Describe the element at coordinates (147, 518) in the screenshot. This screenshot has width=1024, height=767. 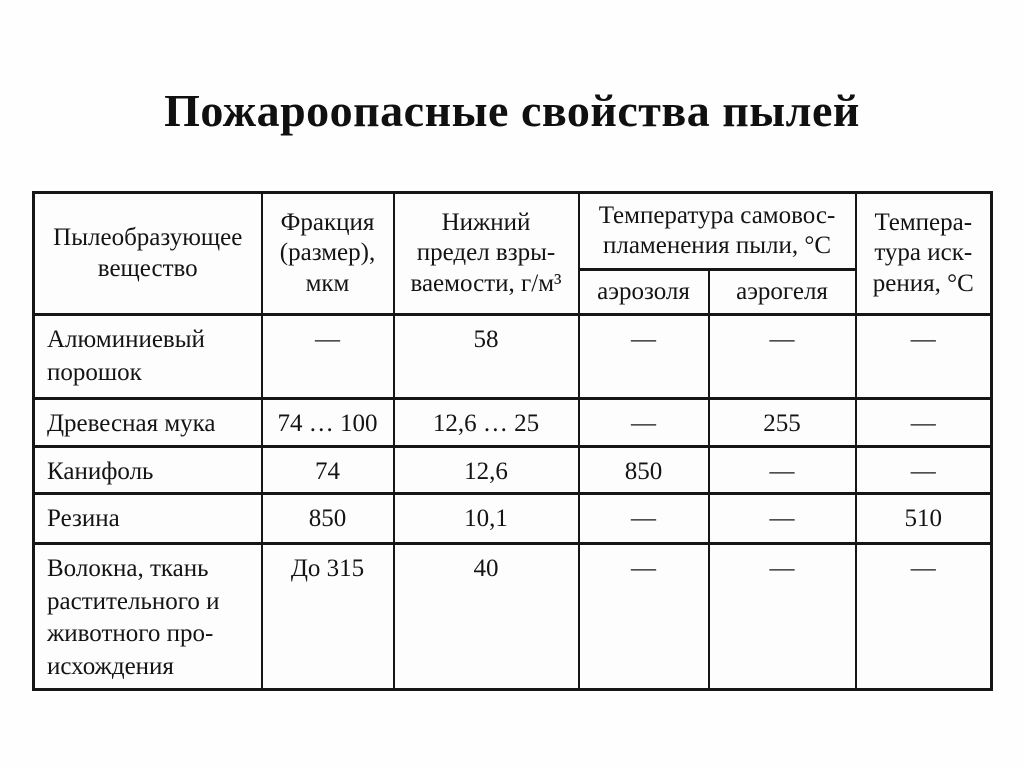
I see `cell-substance: Резина` at that location.